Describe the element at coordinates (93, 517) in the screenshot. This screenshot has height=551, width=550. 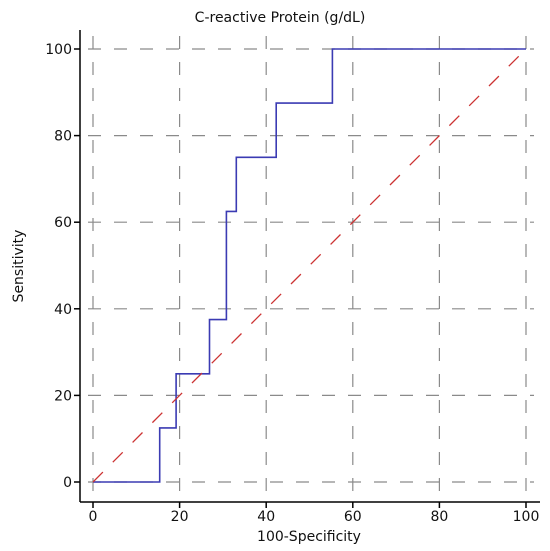
I see `x-tick-label: 0` at that location.